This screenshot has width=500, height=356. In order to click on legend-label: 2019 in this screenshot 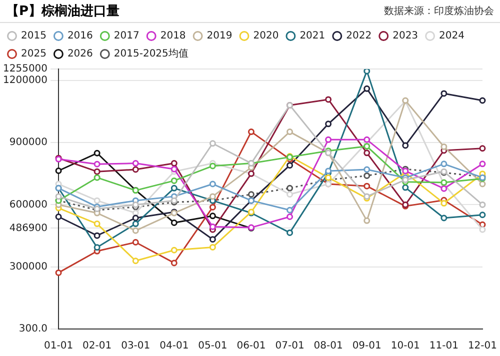, I will do `click(219, 36)`.